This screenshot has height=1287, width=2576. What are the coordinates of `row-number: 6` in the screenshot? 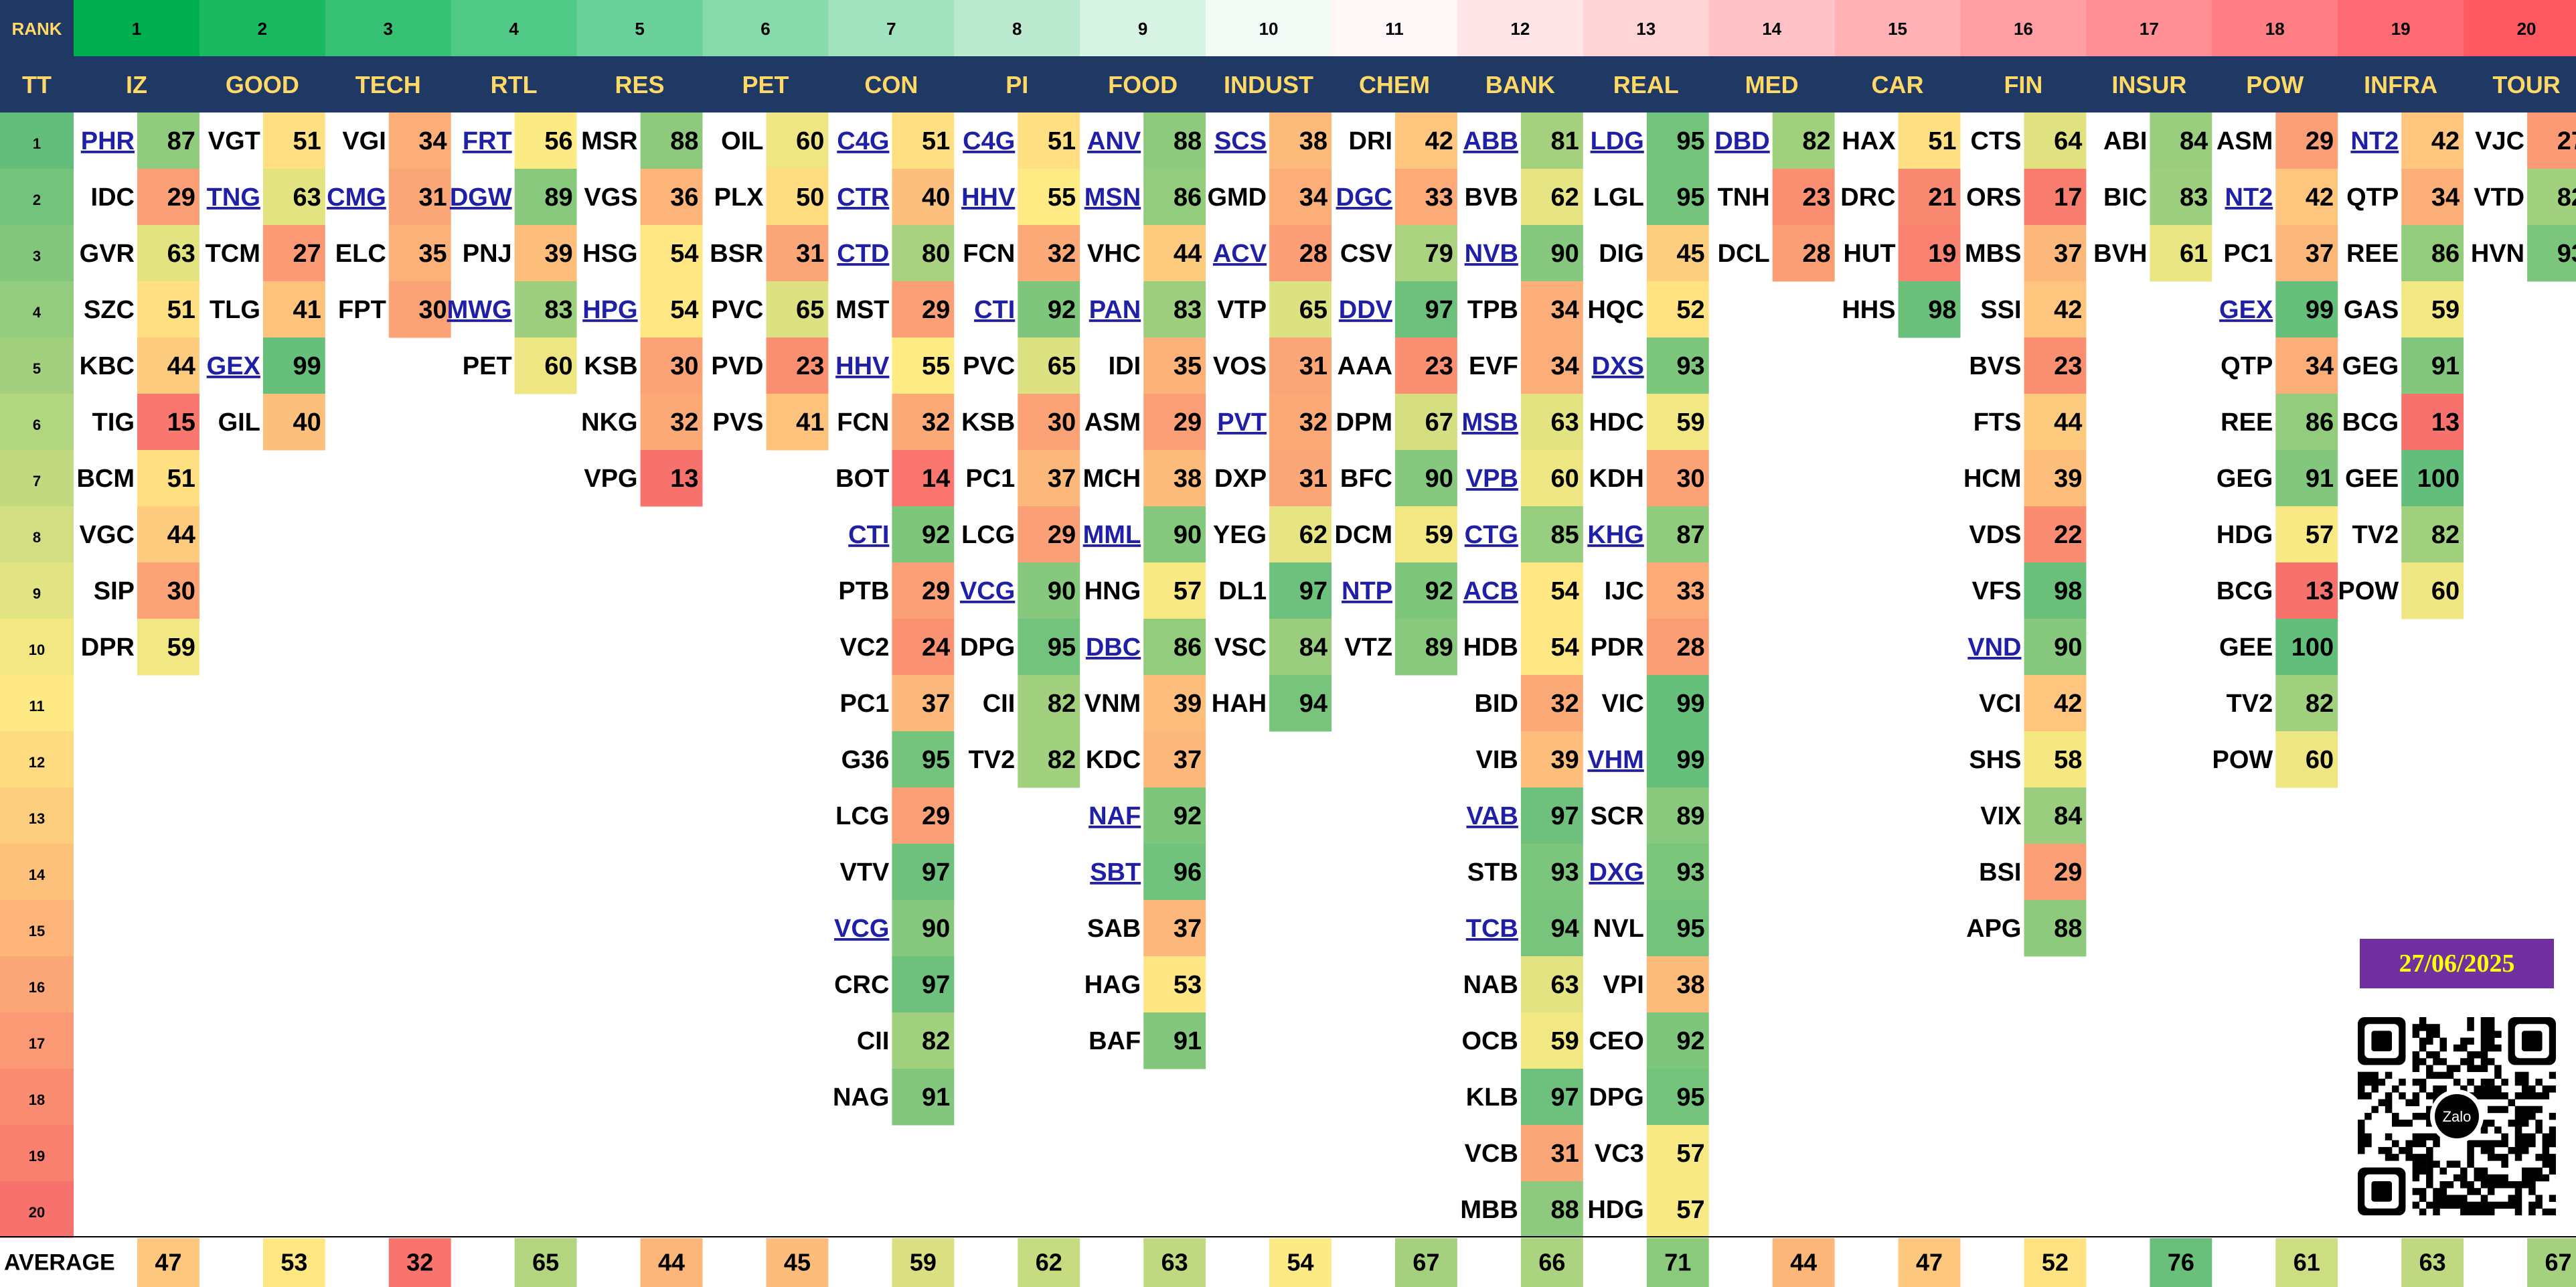 It's located at (37, 425).